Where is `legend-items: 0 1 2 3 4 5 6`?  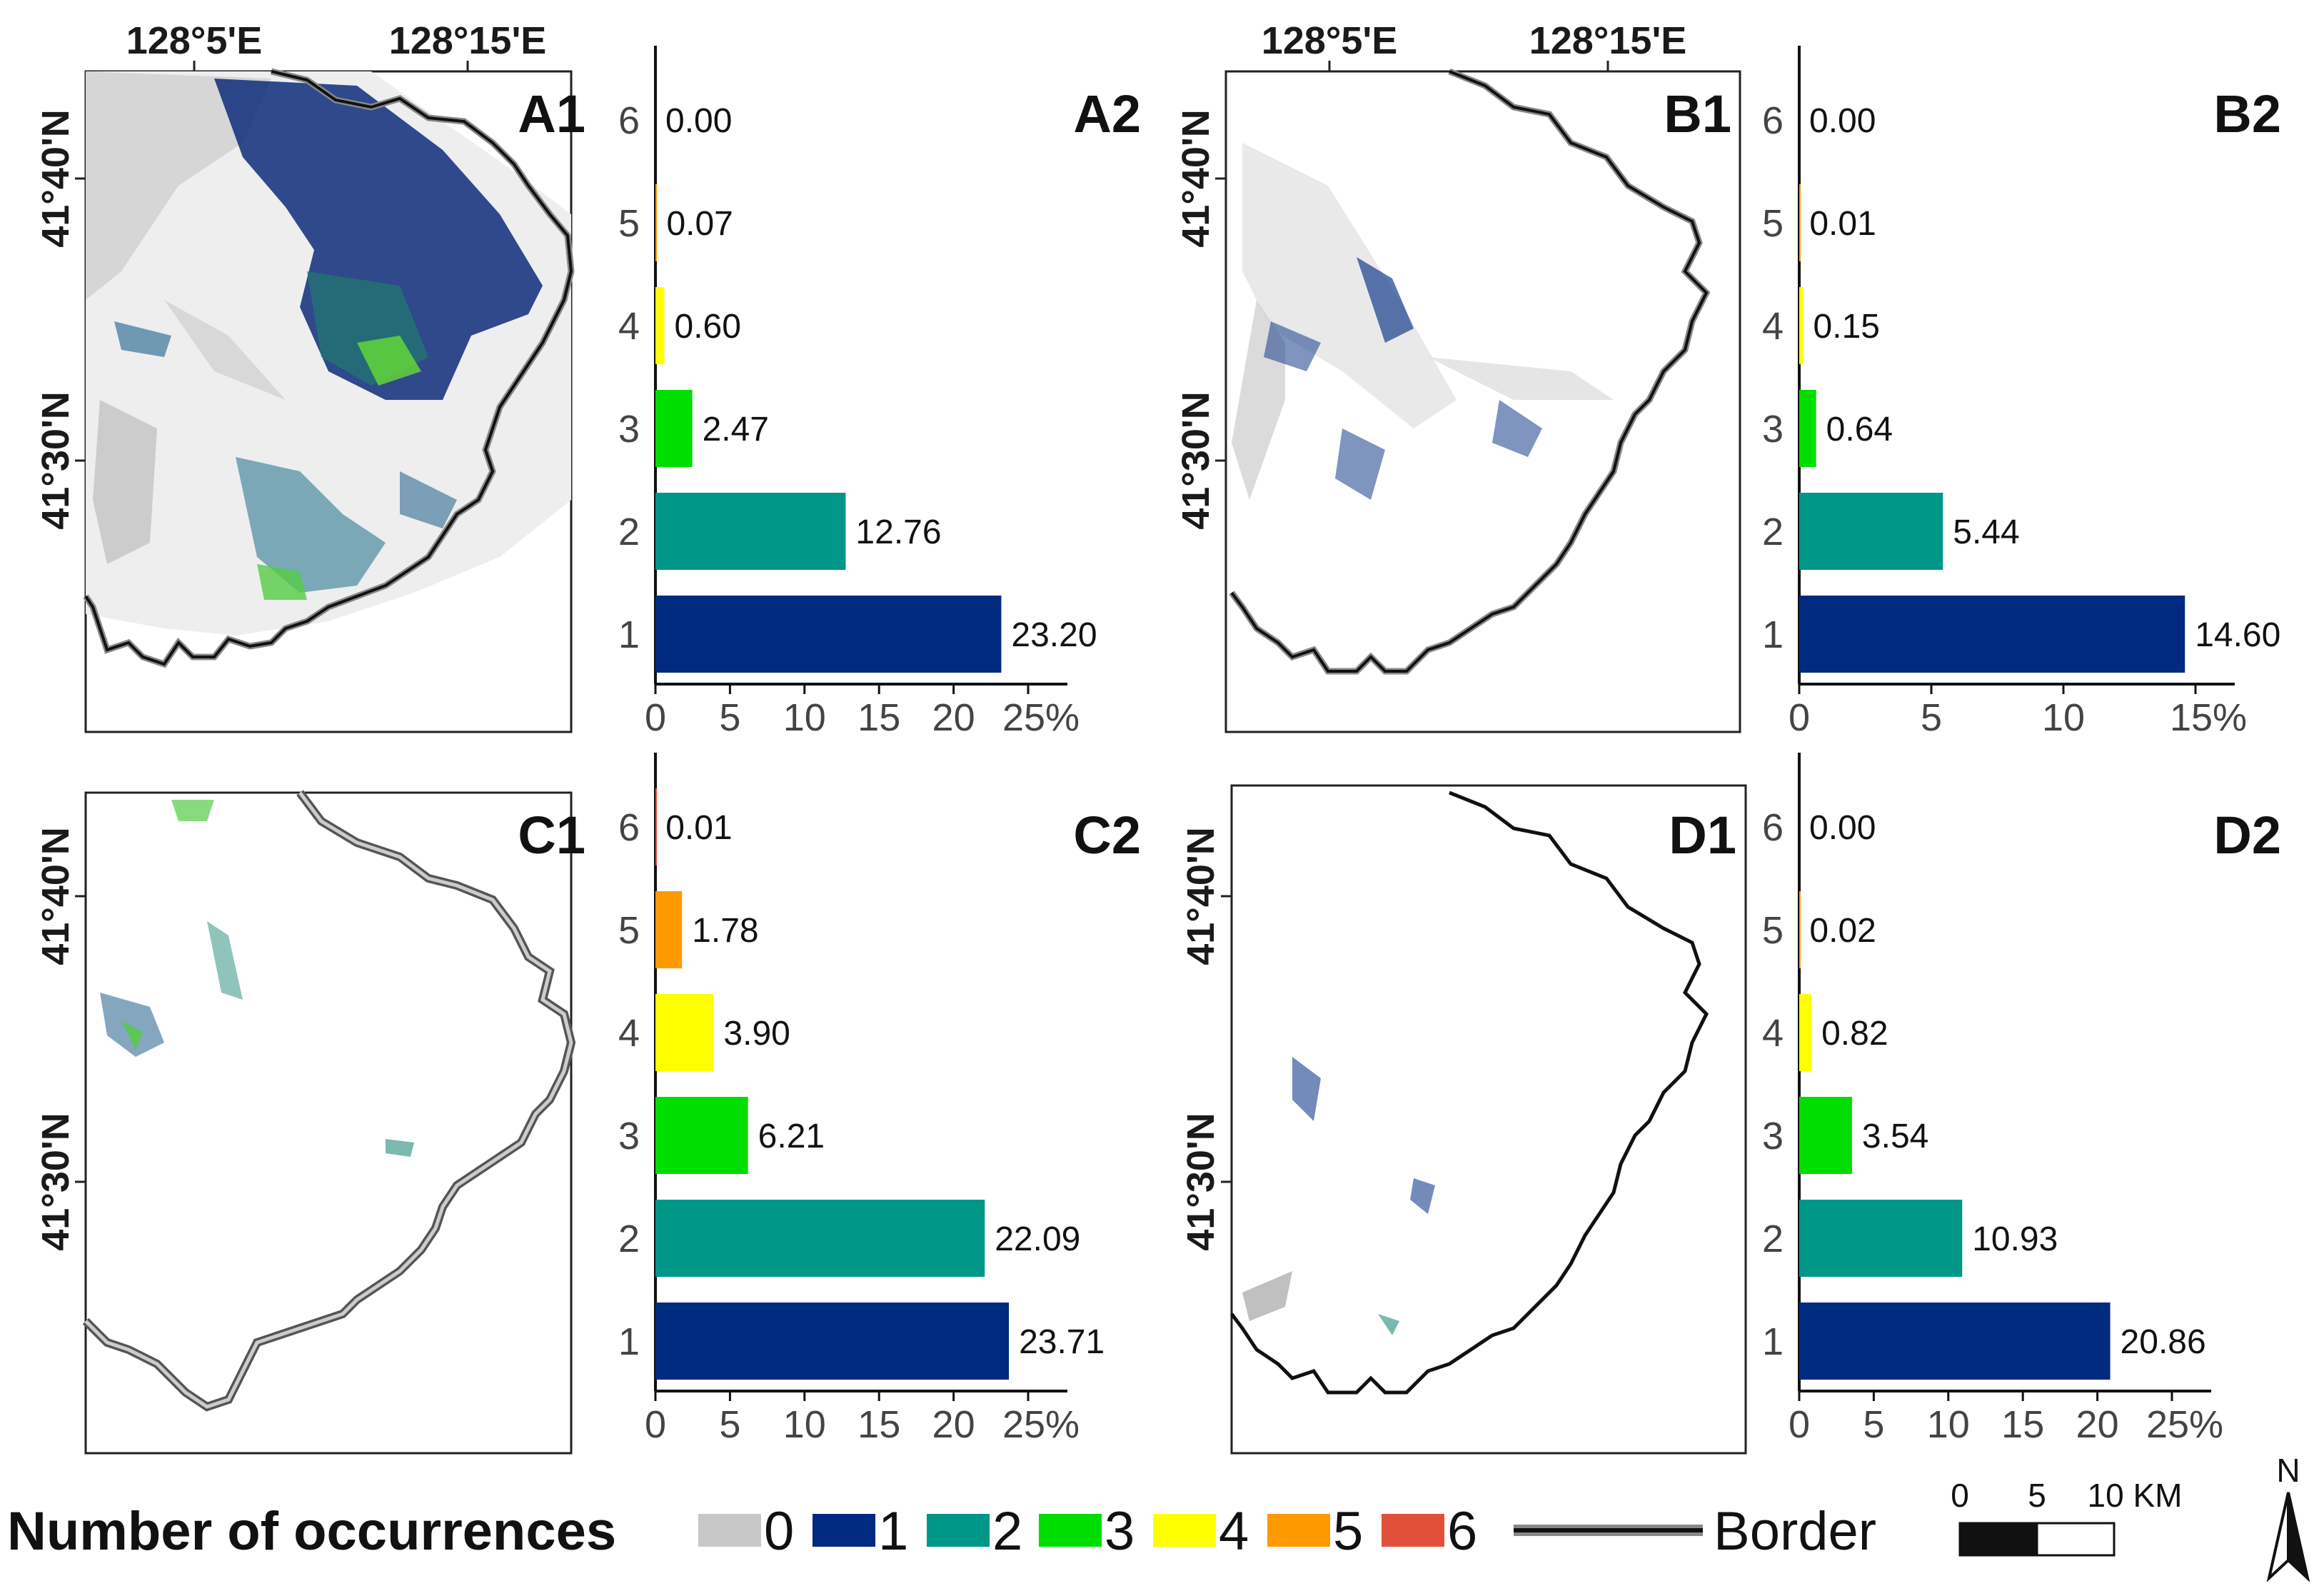 legend-items: 0 1 2 3 4 5 6 is located at coordinates (1087, 1532).